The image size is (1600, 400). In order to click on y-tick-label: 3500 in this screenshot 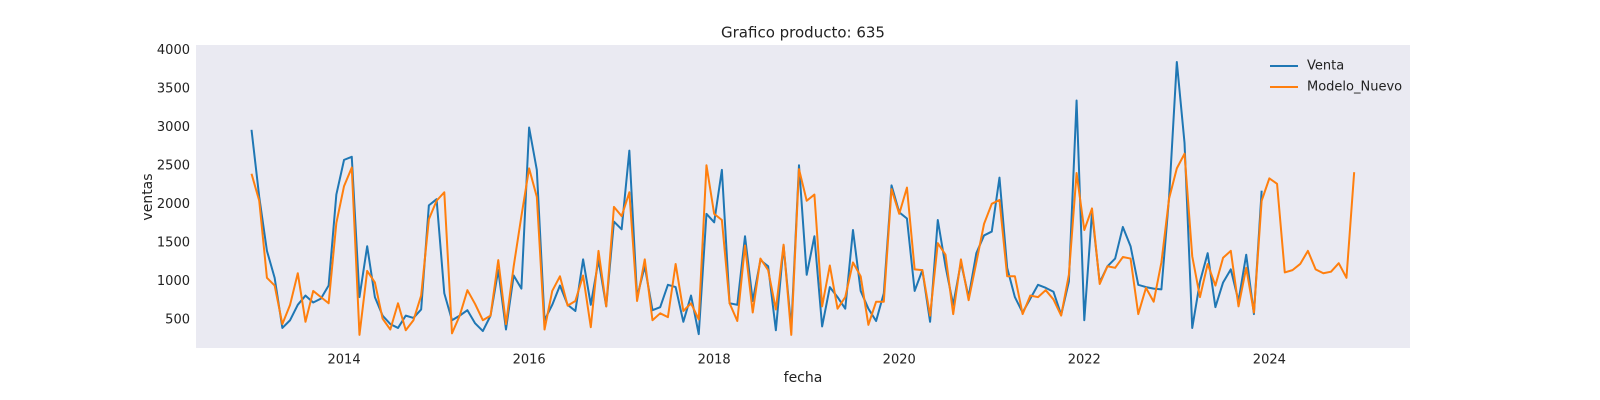, I will do `click(173, 88)`.